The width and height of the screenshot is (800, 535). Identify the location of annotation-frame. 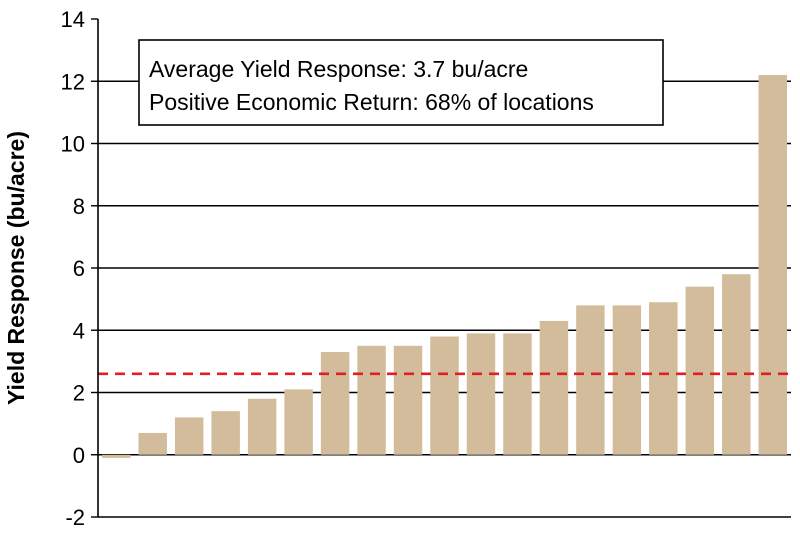
(401, 82).